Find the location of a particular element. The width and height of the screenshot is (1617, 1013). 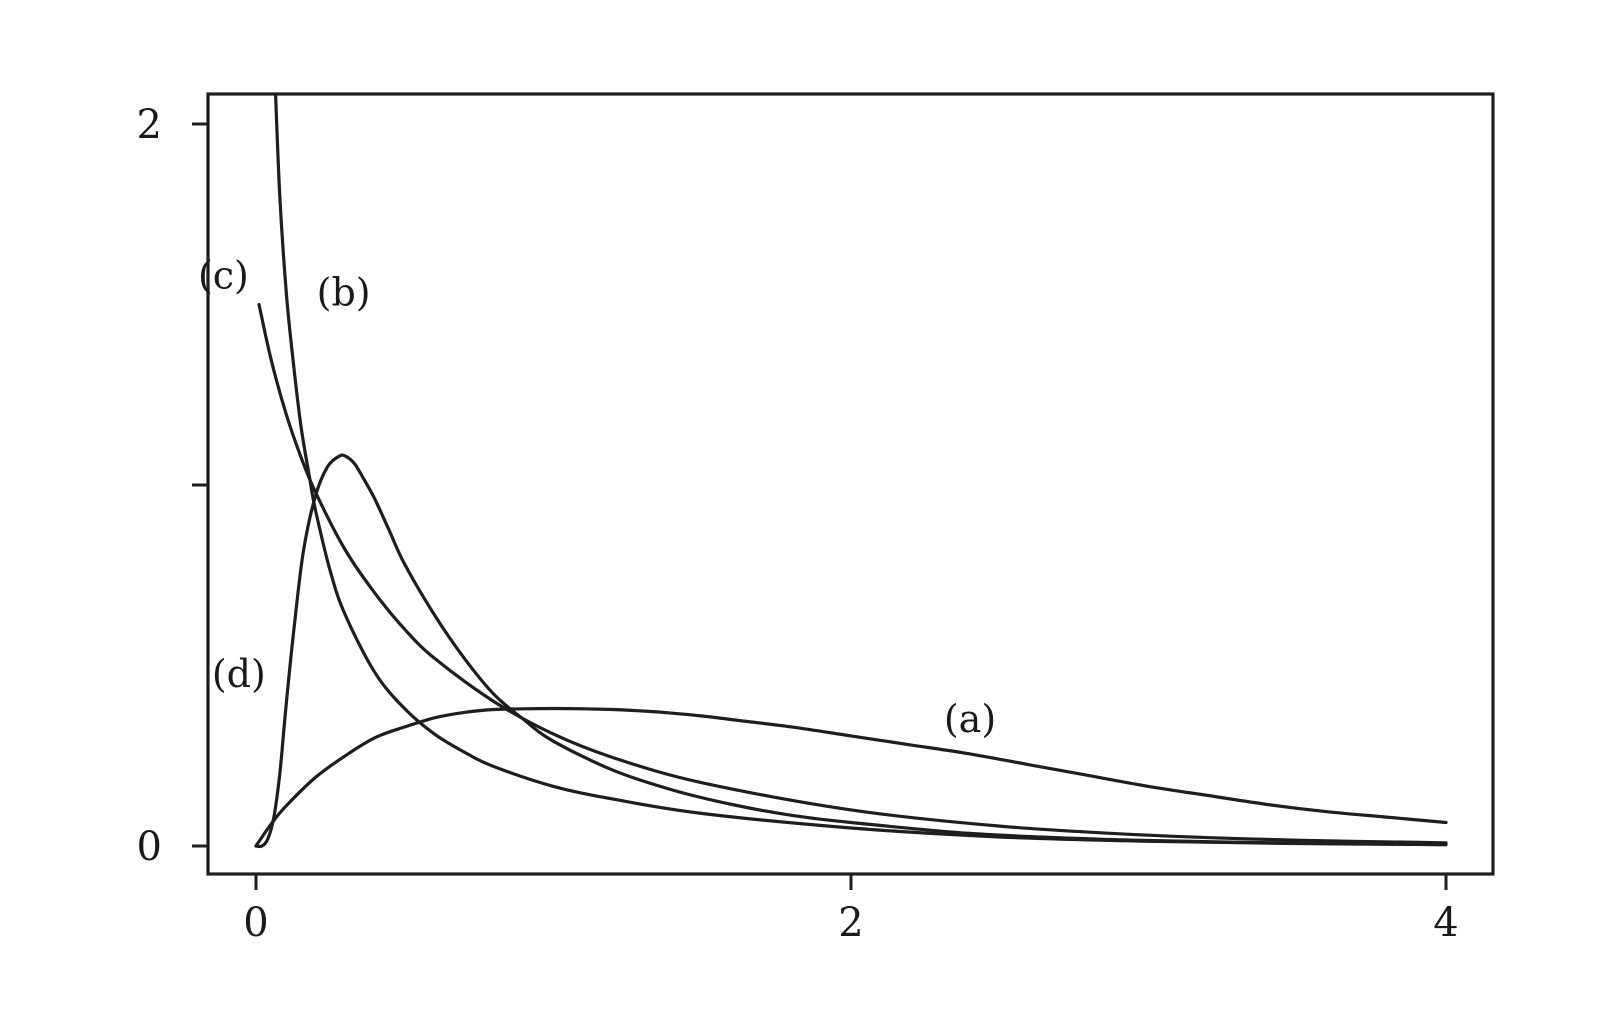

x-tick-label: 4 is located at coordinates (1445, 923).